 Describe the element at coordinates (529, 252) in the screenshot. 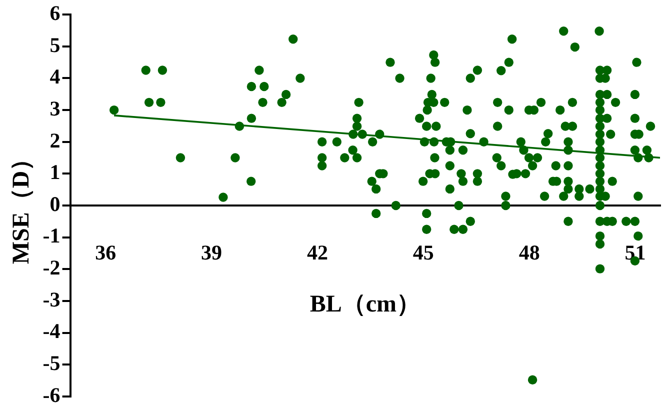

I see `x-tick-label: 48` at that location.